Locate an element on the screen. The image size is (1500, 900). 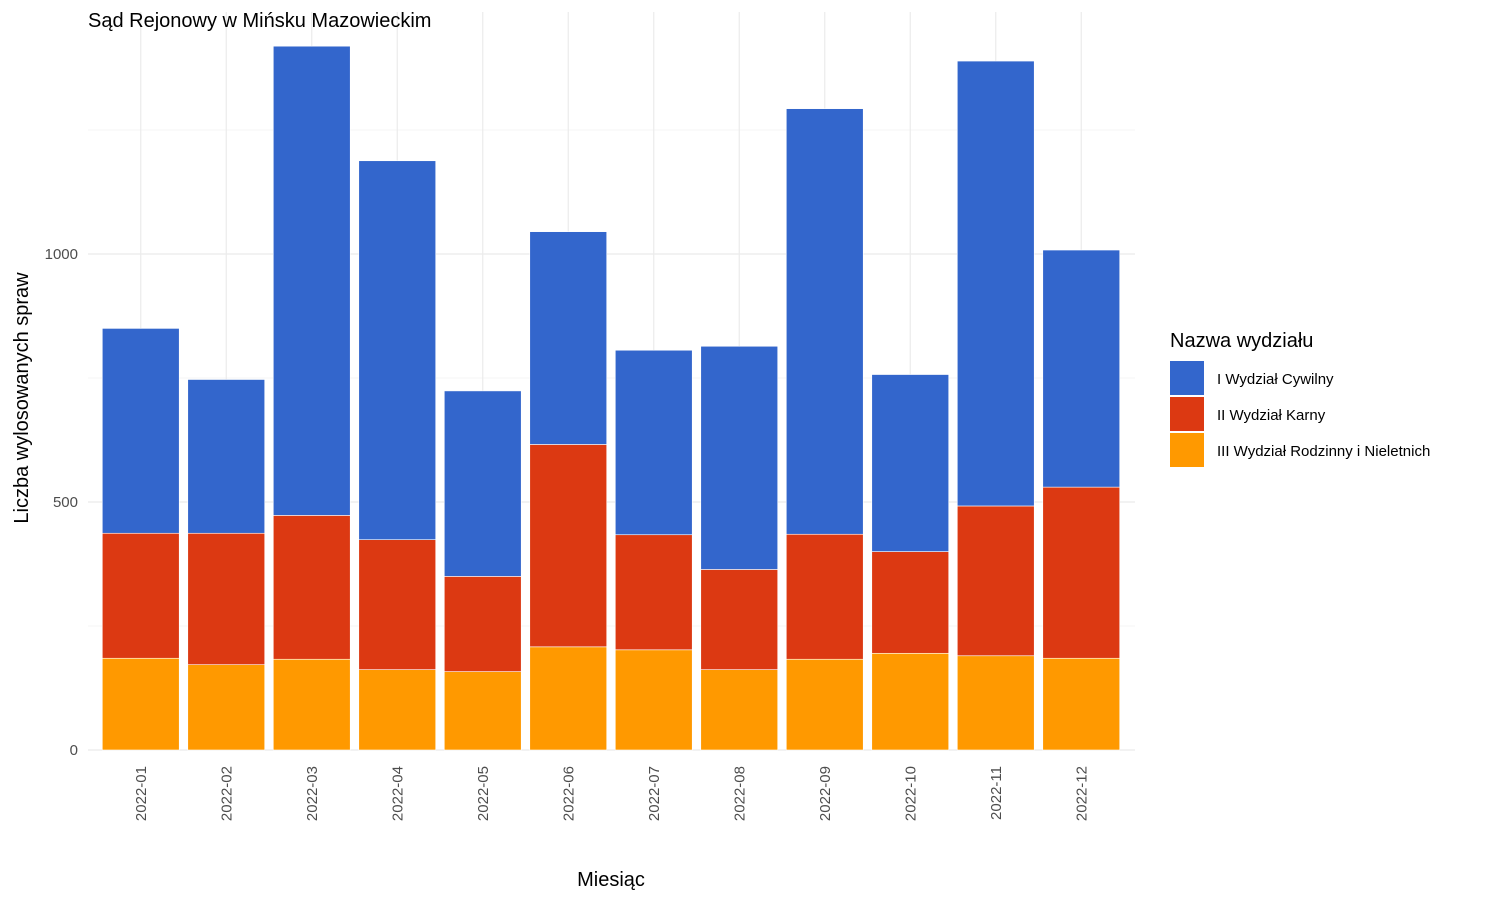
y-tick-label: 500 is located at coordinates (65, 502).